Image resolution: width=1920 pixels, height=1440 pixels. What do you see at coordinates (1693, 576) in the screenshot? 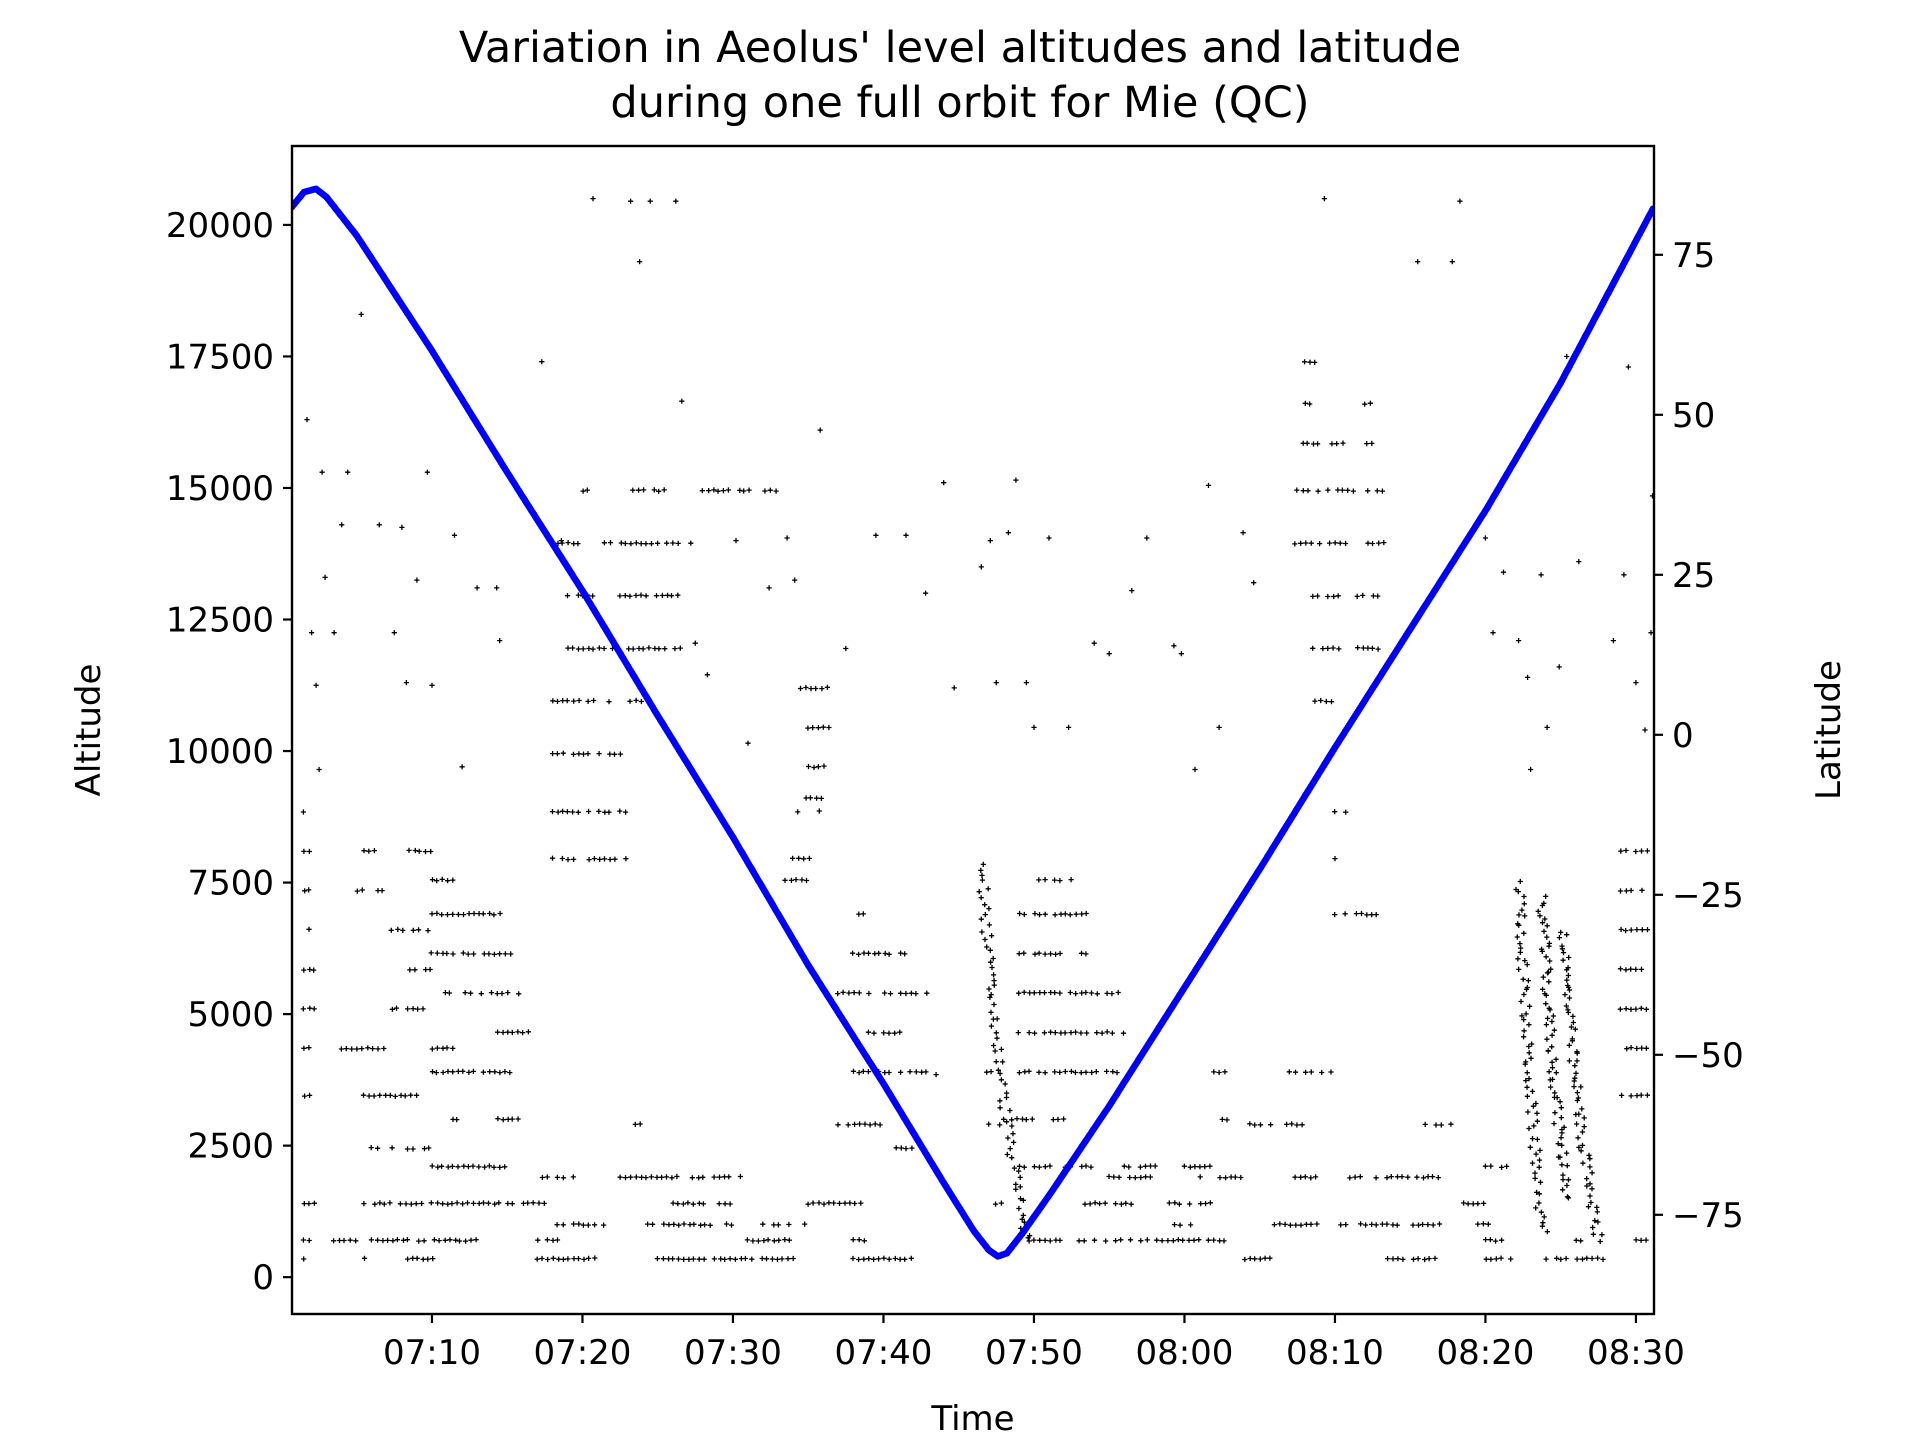
I see `y2-tick-label: 25` at bounding box center [1693, 576].